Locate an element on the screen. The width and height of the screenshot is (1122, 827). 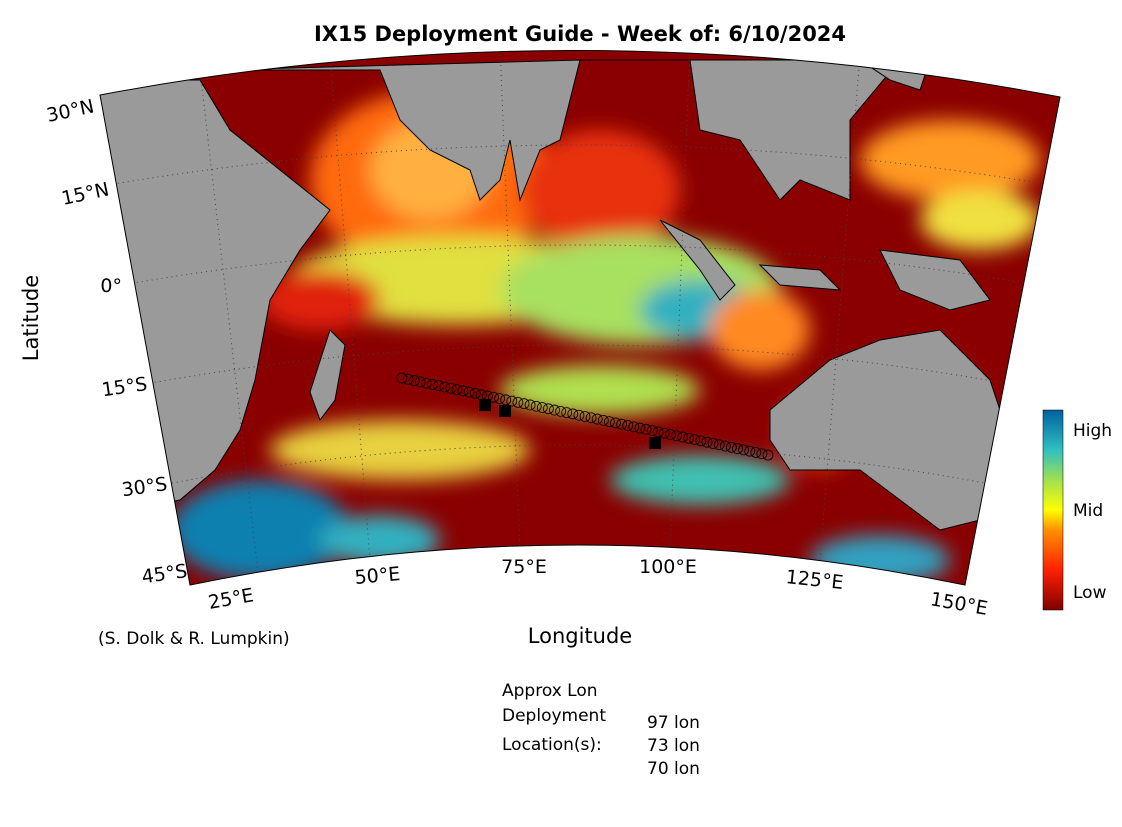
credit: (S. Dolk & R. Lumpkin) is located at coordinates (194, 639).